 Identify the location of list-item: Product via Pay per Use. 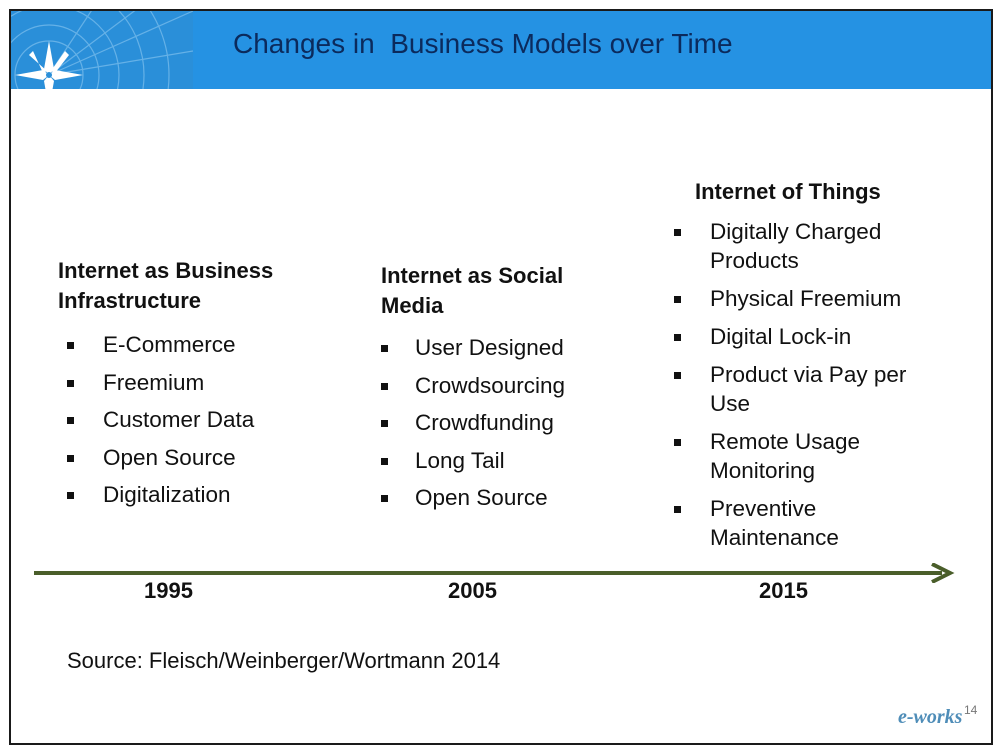
(824, 389).